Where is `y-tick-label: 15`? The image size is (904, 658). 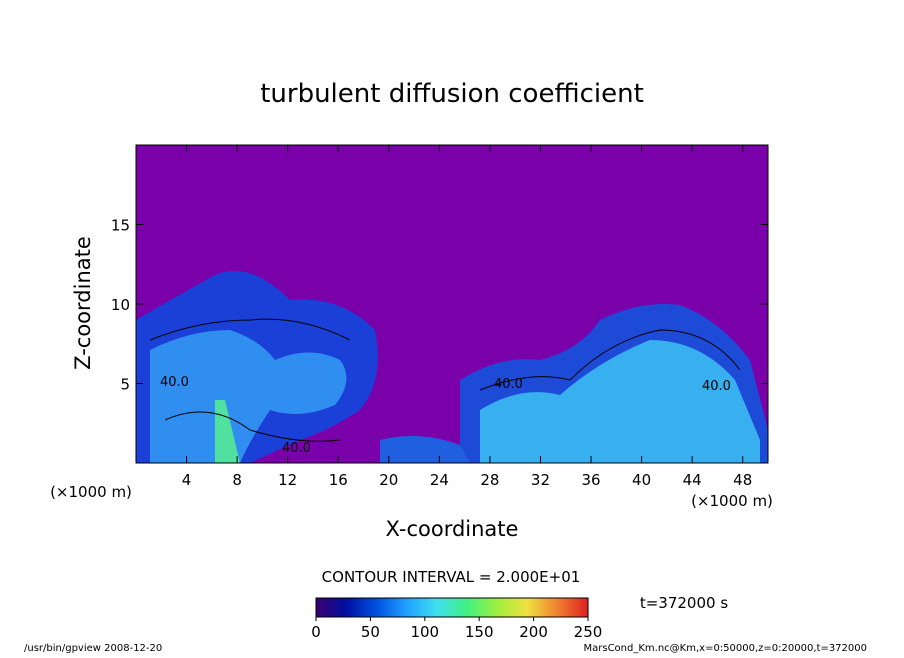 y-tick-label: 15 is located at coordinates (120, 226).